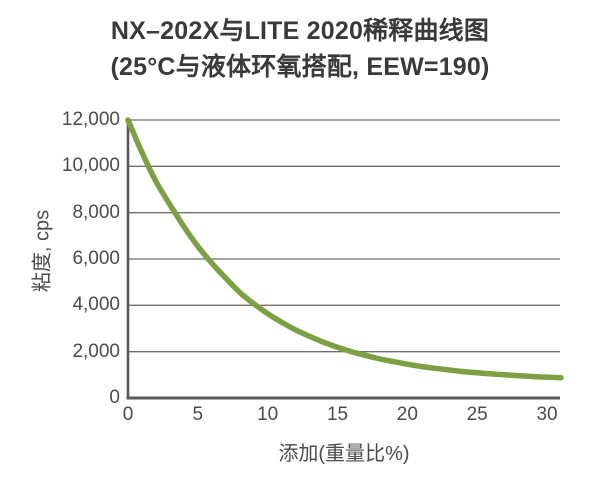 Image resolution: width=600 pixels, height=500 pixels. Describe the element at coordinates (114, 397) in the screenshot. I see `y-tick-label: 0` at that location.